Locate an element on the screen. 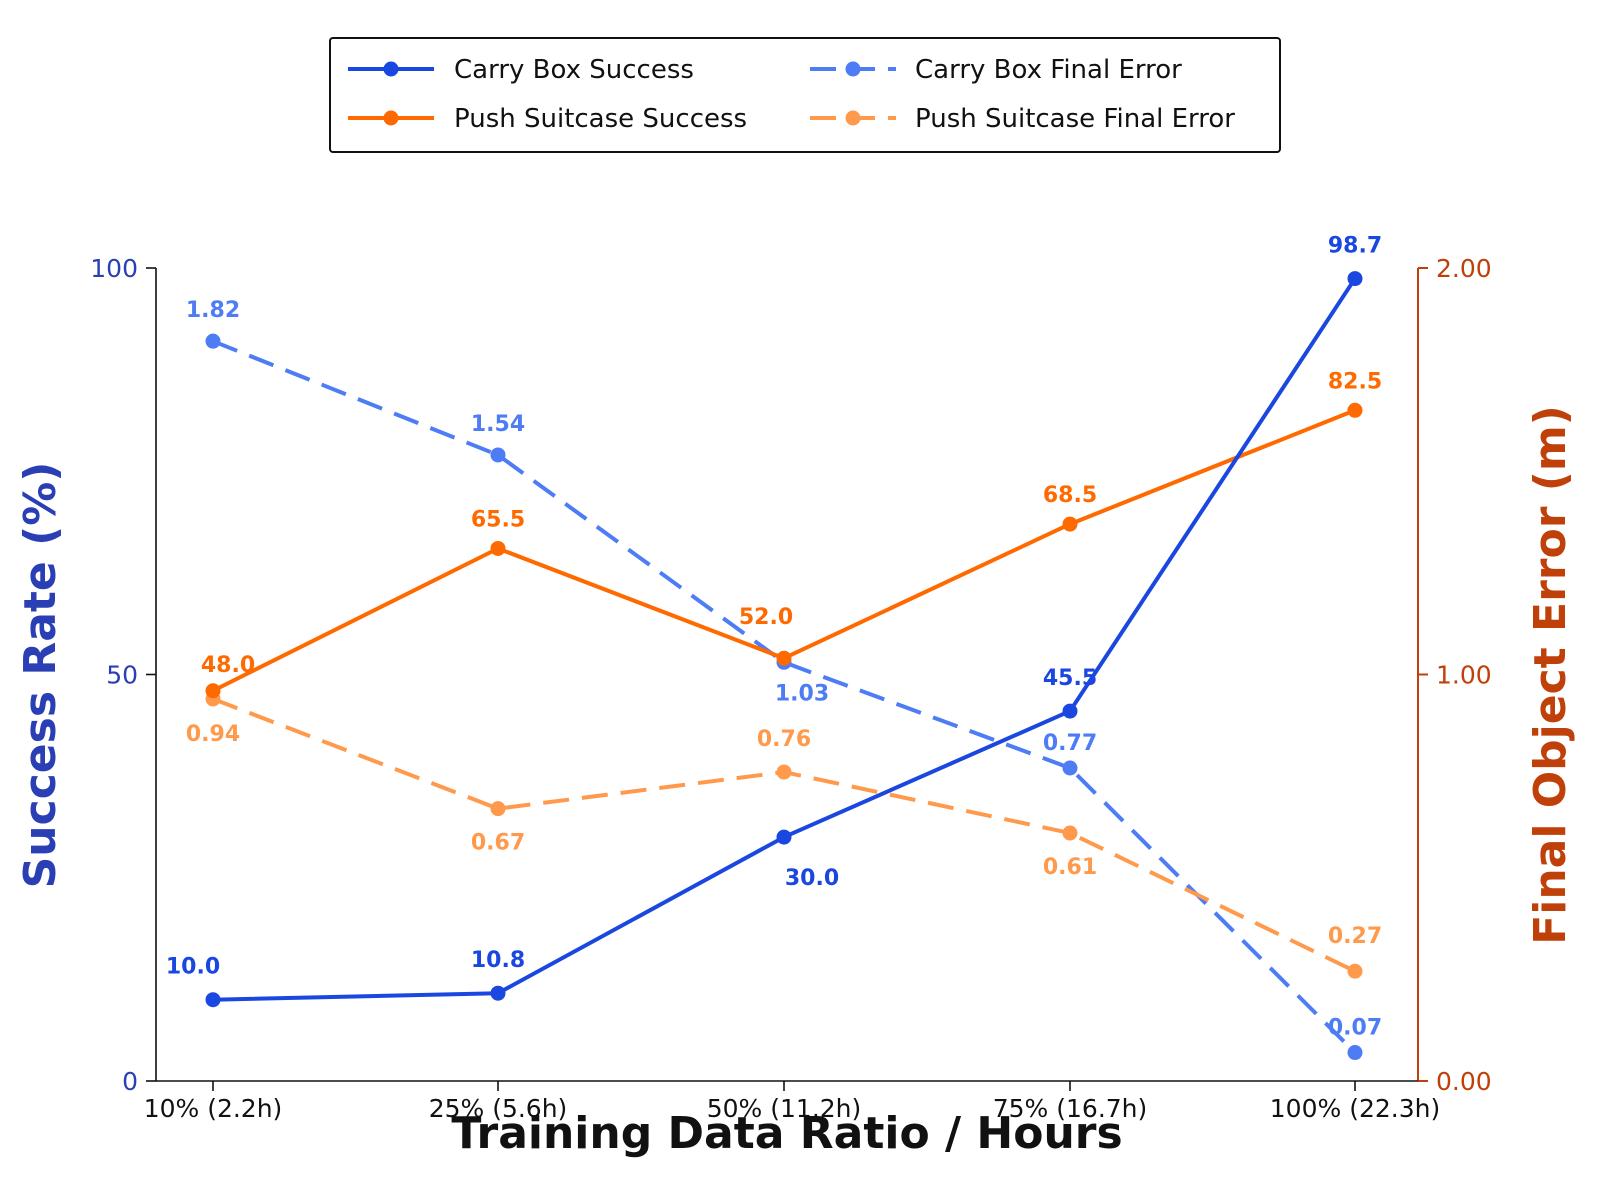 Image resolution: width=1600 pixels, height=1200 pixels. legend-label: Carry Box Final Error is located at coordinates (1048, 70).